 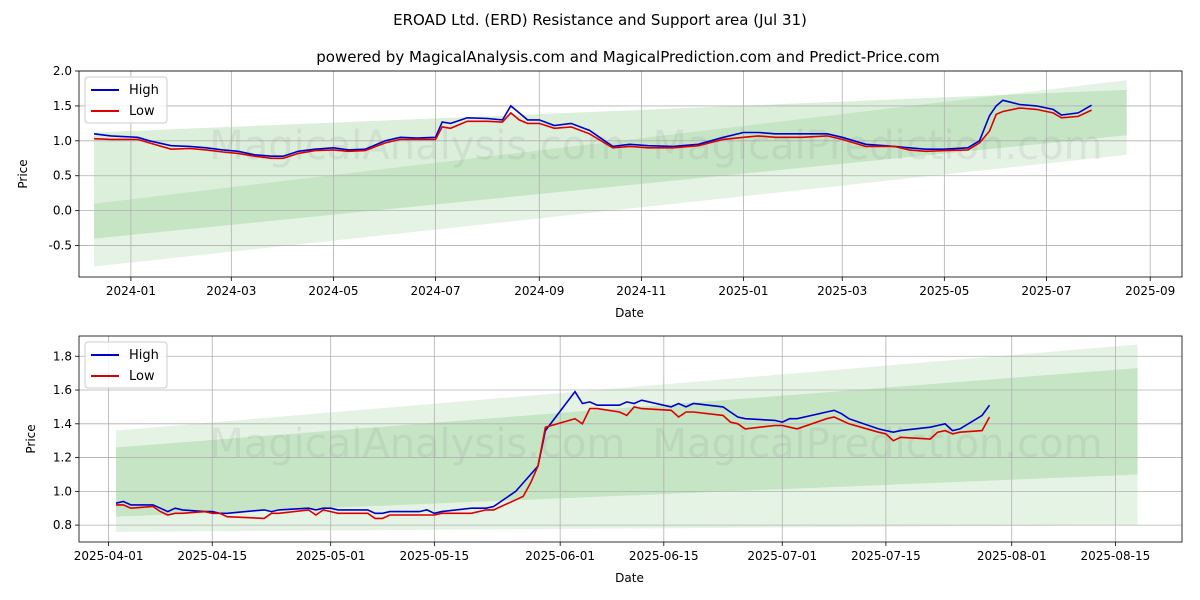 What do you see at coordinates (60, 246) in the screenshot?
I see `y-tick-label: -0.5` at bounding box center [60, 246].